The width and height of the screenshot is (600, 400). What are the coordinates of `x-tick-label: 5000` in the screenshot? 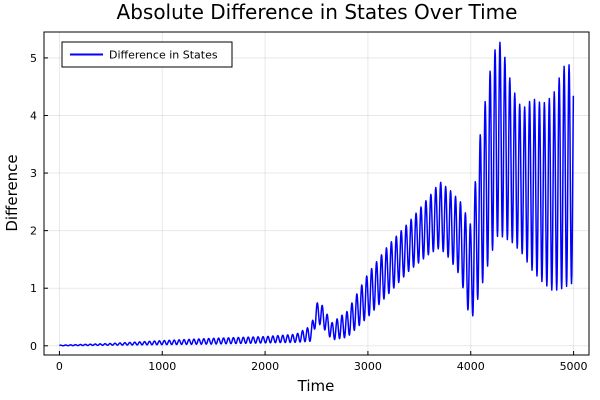 It's located at (574, 366).